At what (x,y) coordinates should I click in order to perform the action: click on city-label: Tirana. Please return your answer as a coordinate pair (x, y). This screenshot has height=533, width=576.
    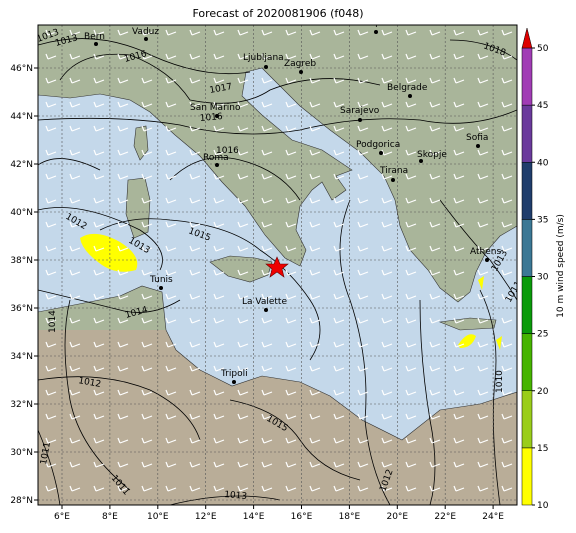
    Looking at the image, I should click on (393, 171).